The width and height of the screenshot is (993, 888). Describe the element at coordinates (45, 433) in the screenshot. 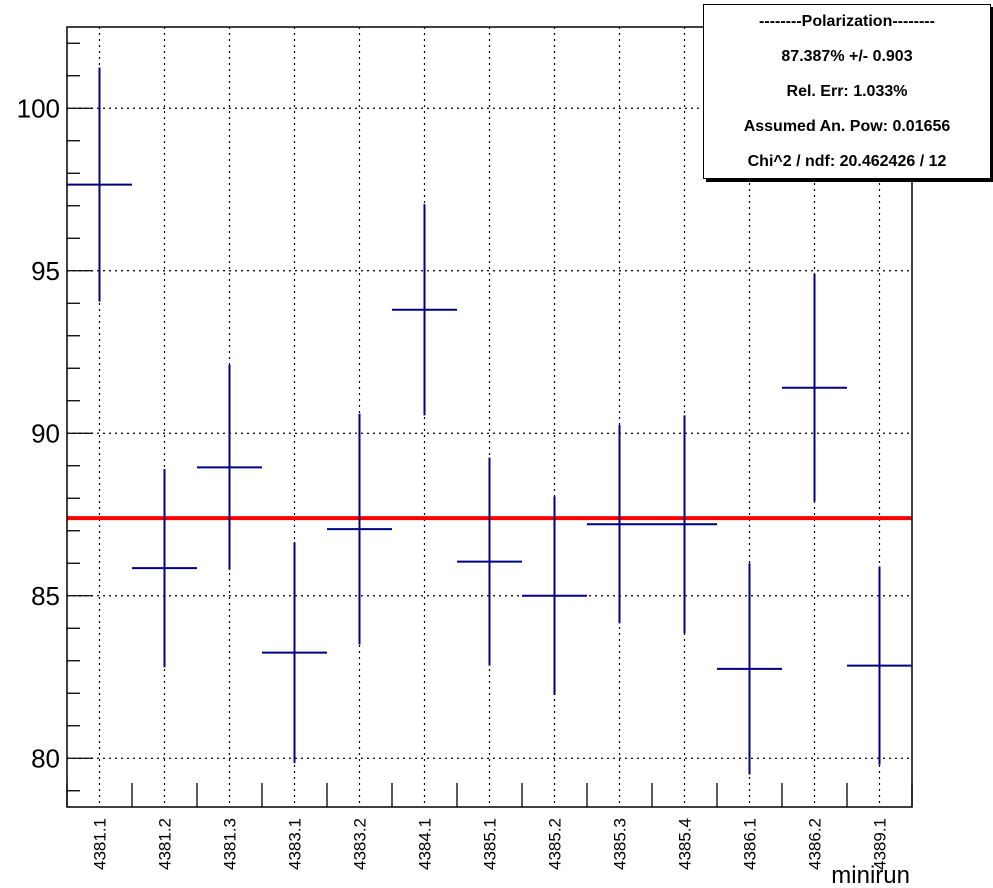

I see `y-tick-label: 90` at that location.